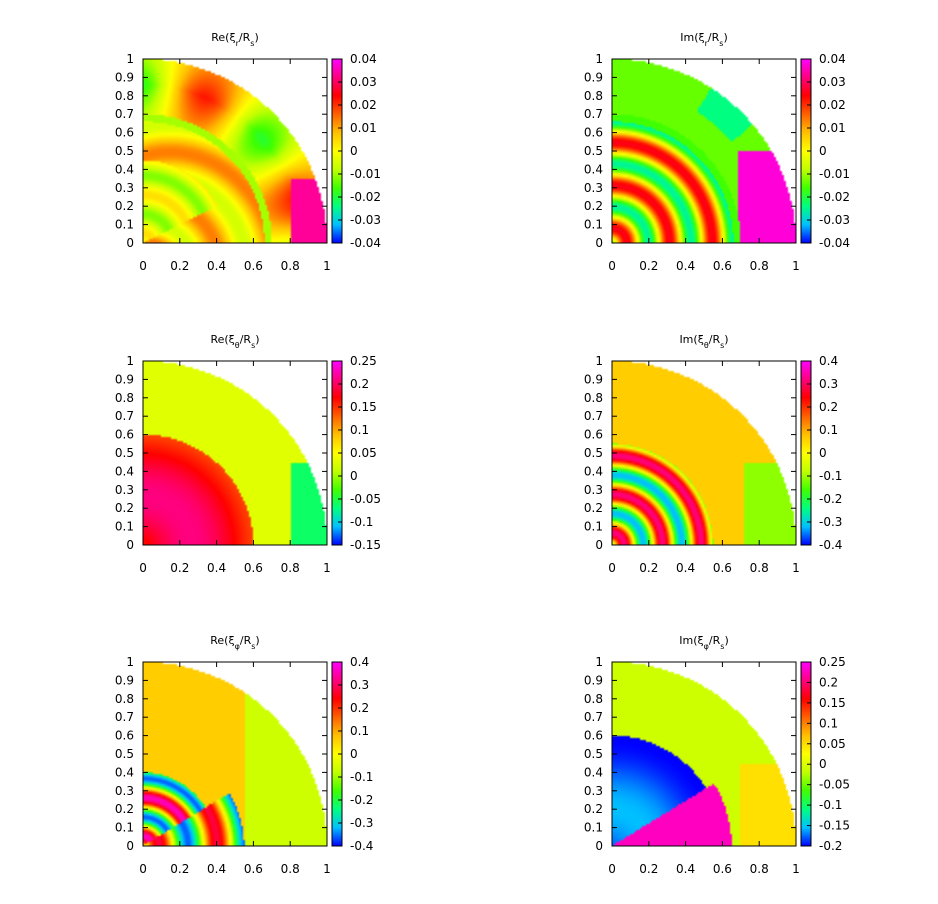 Image resolution: width=938 pixels, height=904 pixels. Describe the element at coordinates (828, 361) in the screenshot. I see `colorbar-tick-label: 0.4` at that location.